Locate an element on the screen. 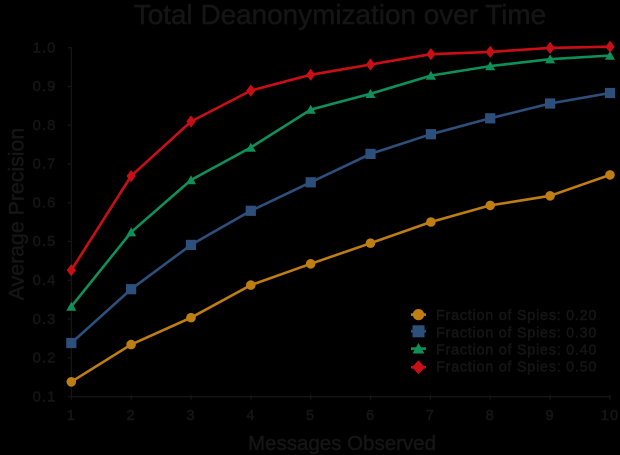 This screenshot has height=455, width=620. svg-text: 0.5 is located at coordinates (45, 242).